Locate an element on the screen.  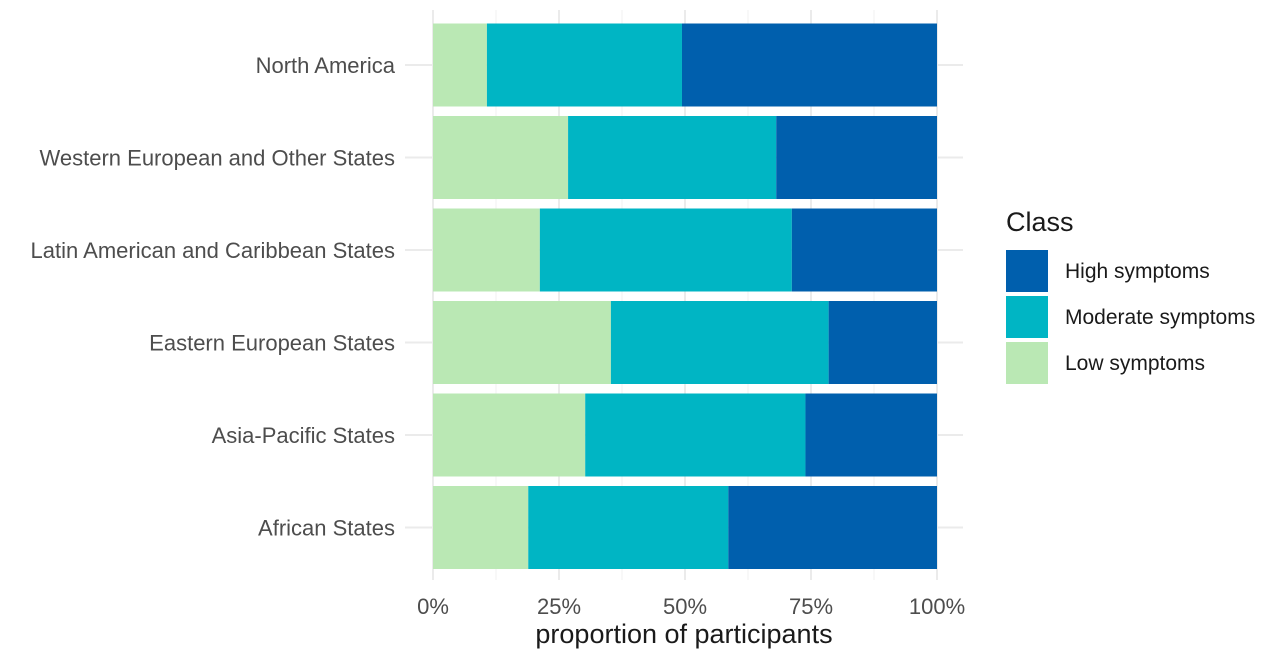
bar-african-states-low-symptoms is located at coordinates (481, 527).